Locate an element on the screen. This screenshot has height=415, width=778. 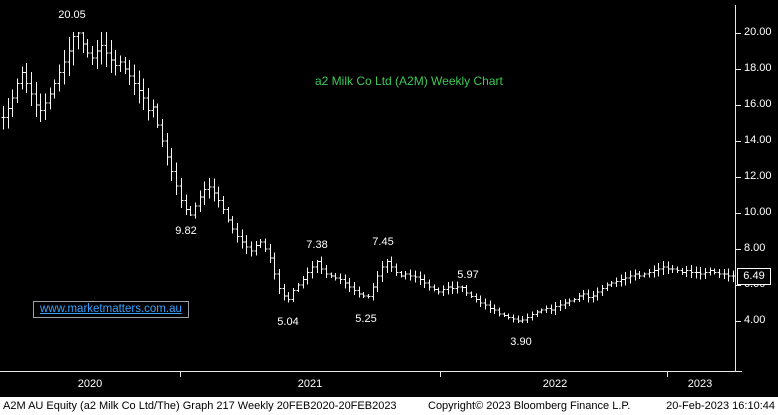
y-axis-label: 4.00 is located at coordinates (755, 320).